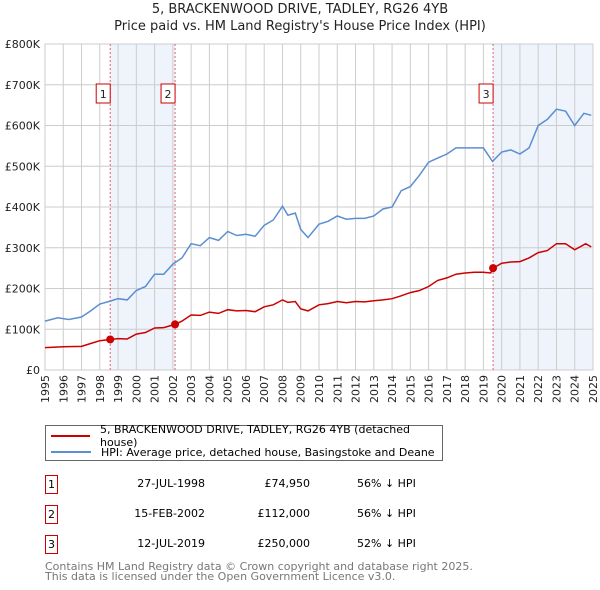  I want to click on x-tick-label: 2003, so click(191, 389).